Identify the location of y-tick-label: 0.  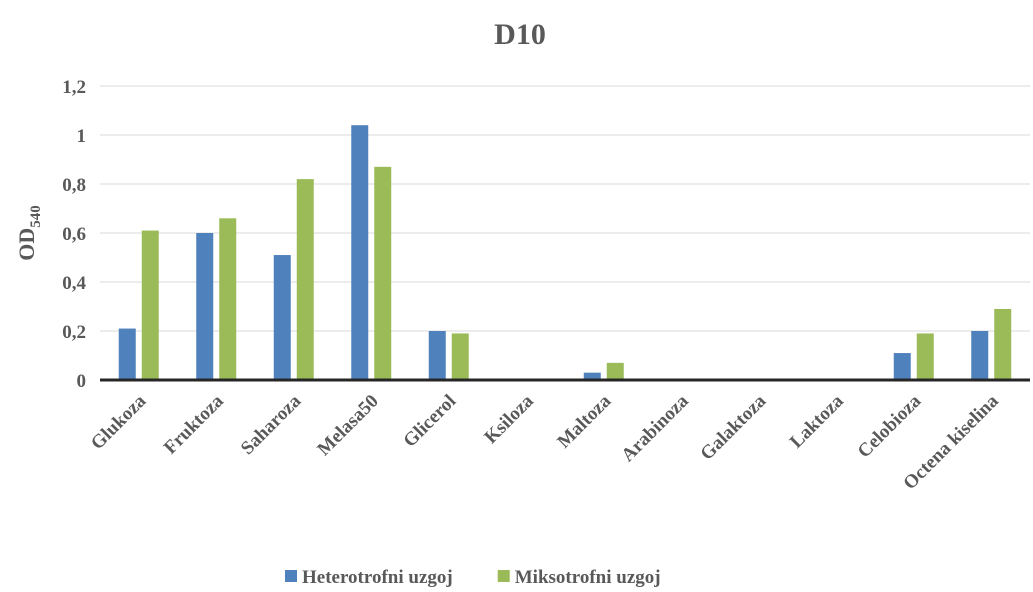
(82, 381).